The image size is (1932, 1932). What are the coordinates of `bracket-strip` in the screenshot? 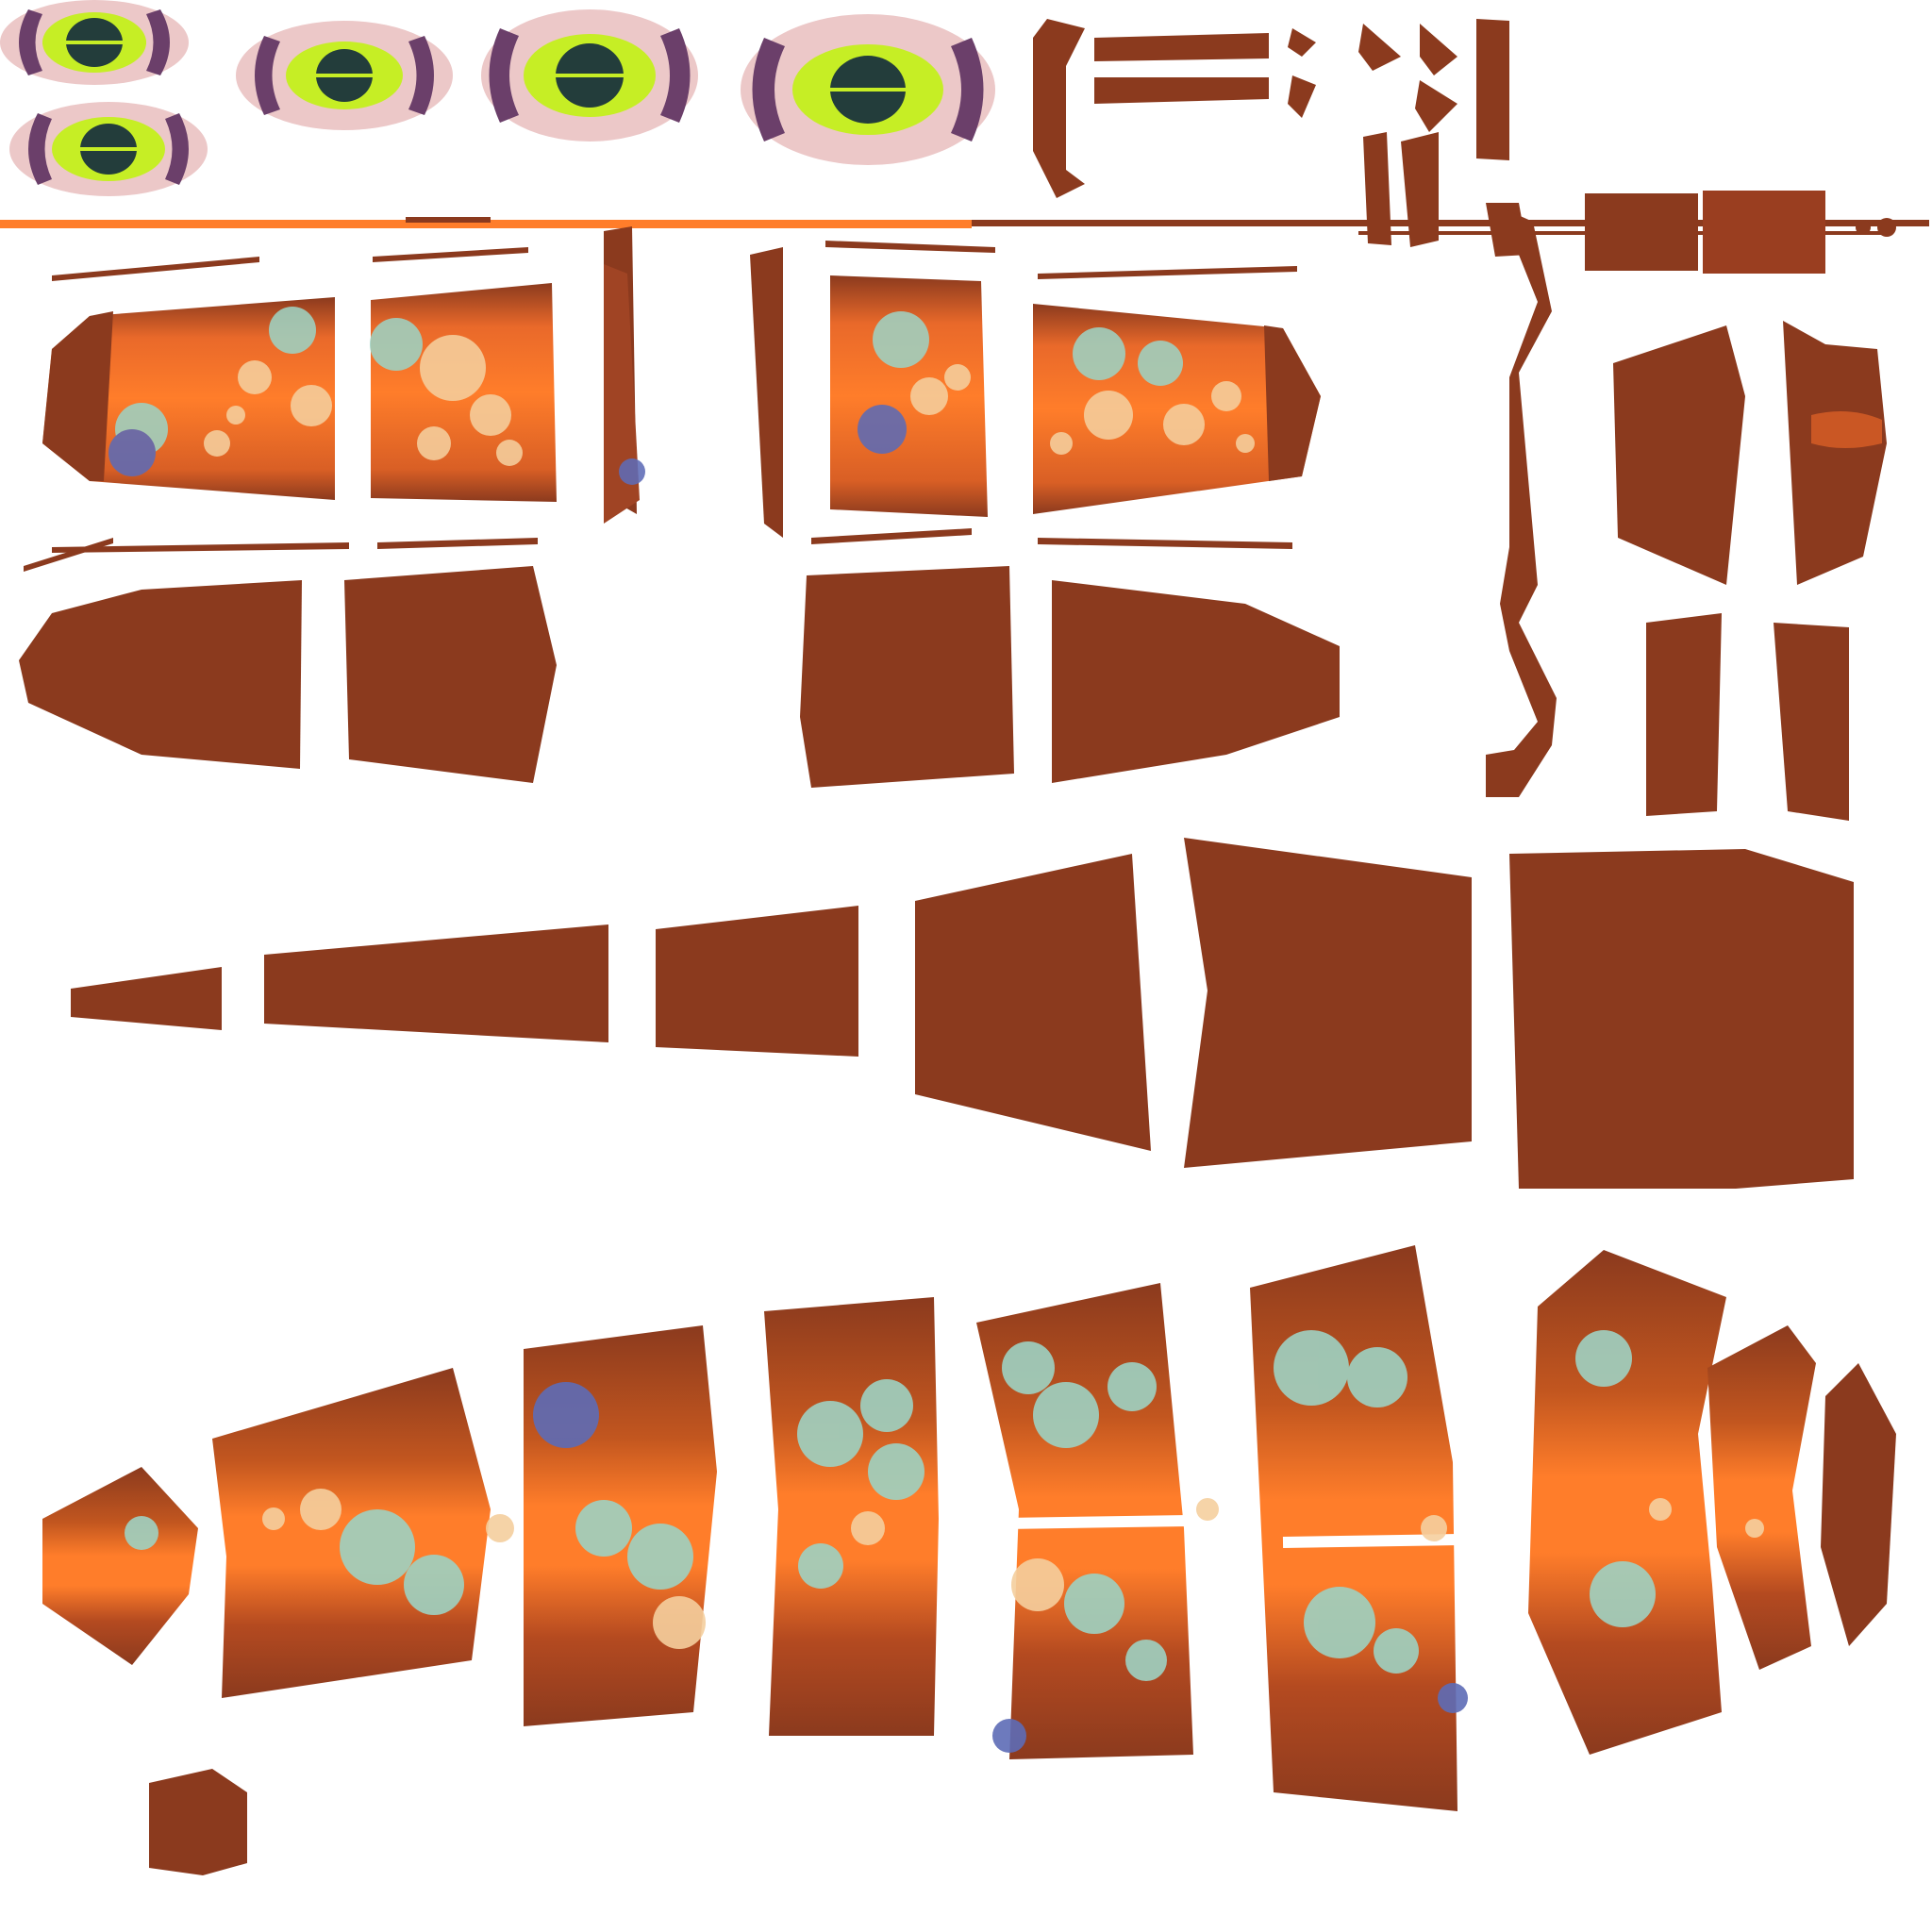 It's located at (1059, 109).